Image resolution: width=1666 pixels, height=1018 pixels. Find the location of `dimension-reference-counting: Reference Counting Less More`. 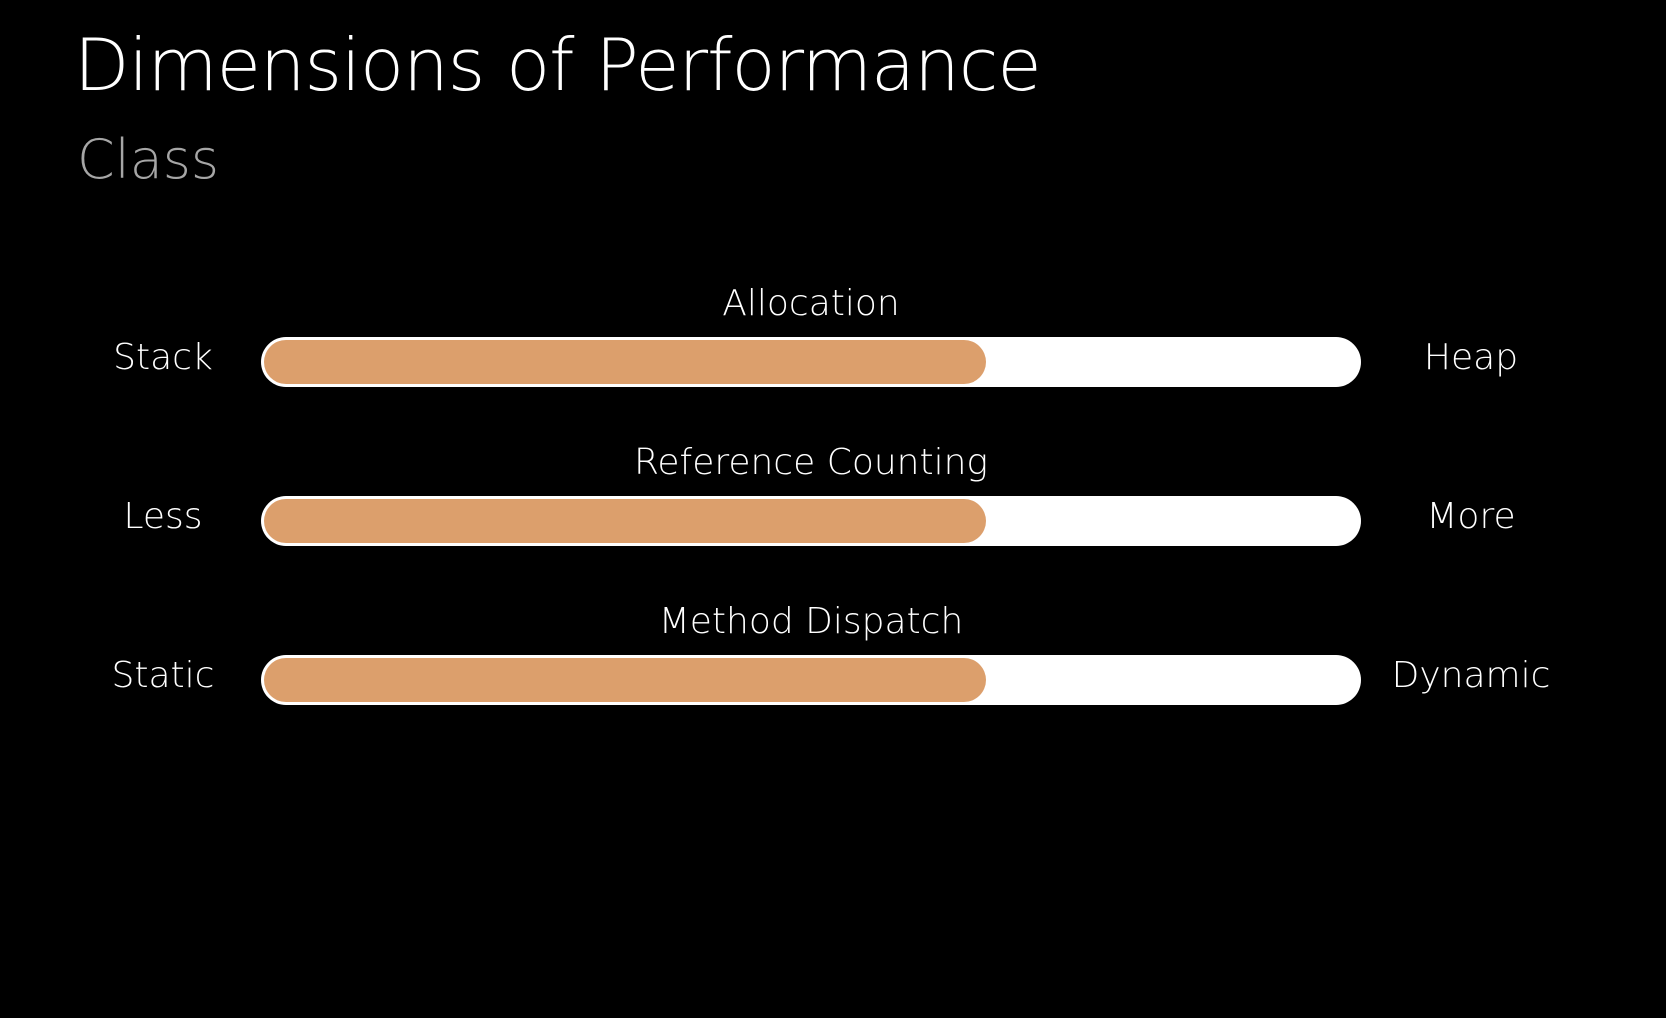

dimension-reference-counting: Reference Counting Less More is located at coordinates (833, 501).